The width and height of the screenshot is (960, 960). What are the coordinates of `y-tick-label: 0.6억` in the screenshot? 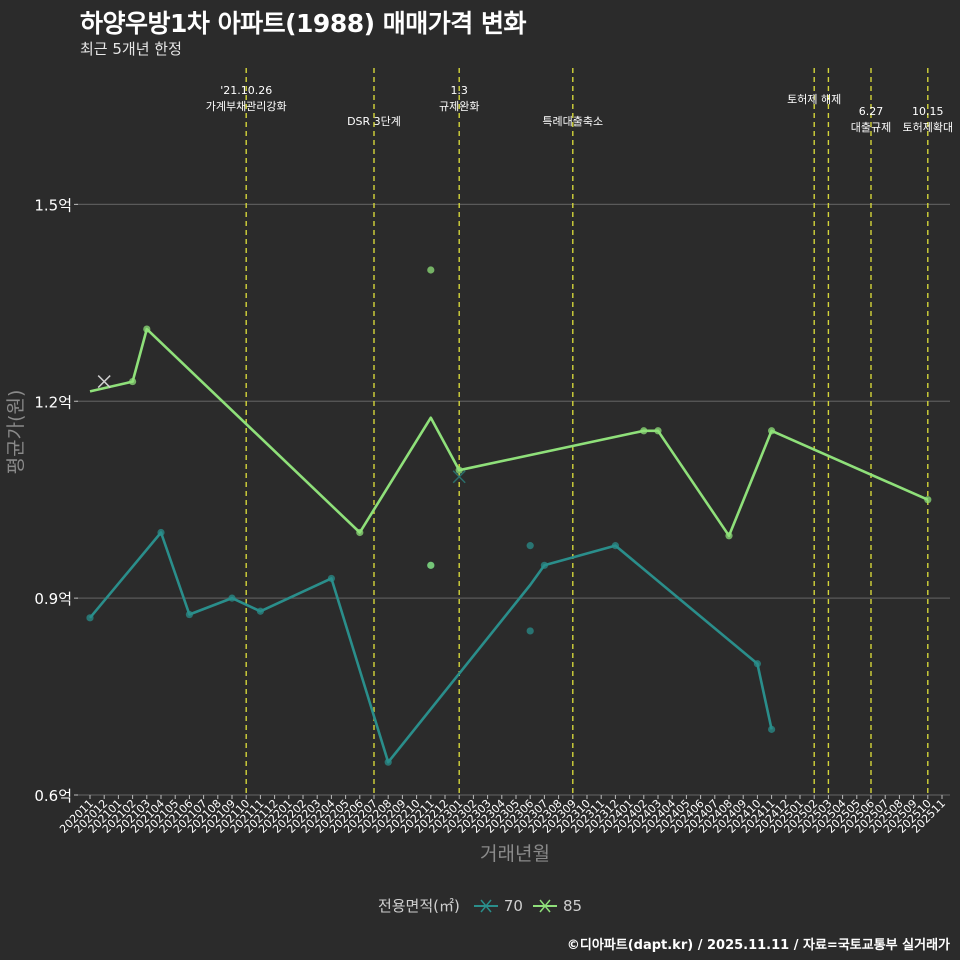 It's located at (53, 796).